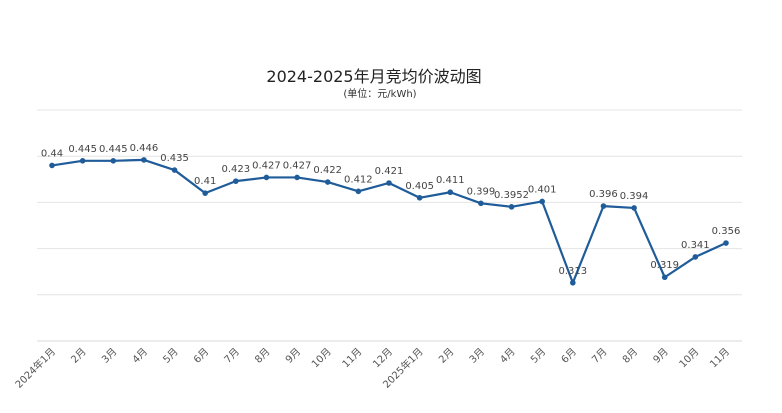 Image resolution: width=782 pixels, height=413 pixels. I want to click on data-label: 0.341, so click(695, 245).